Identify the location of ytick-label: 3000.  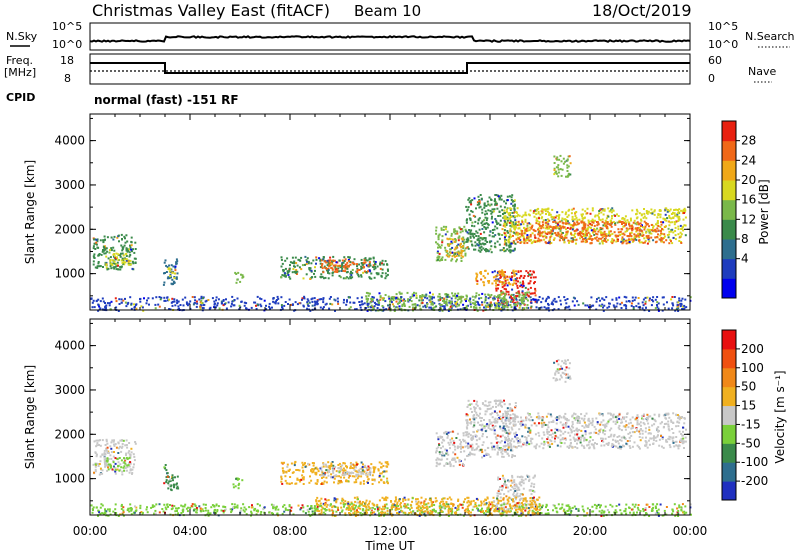
(69, 185).